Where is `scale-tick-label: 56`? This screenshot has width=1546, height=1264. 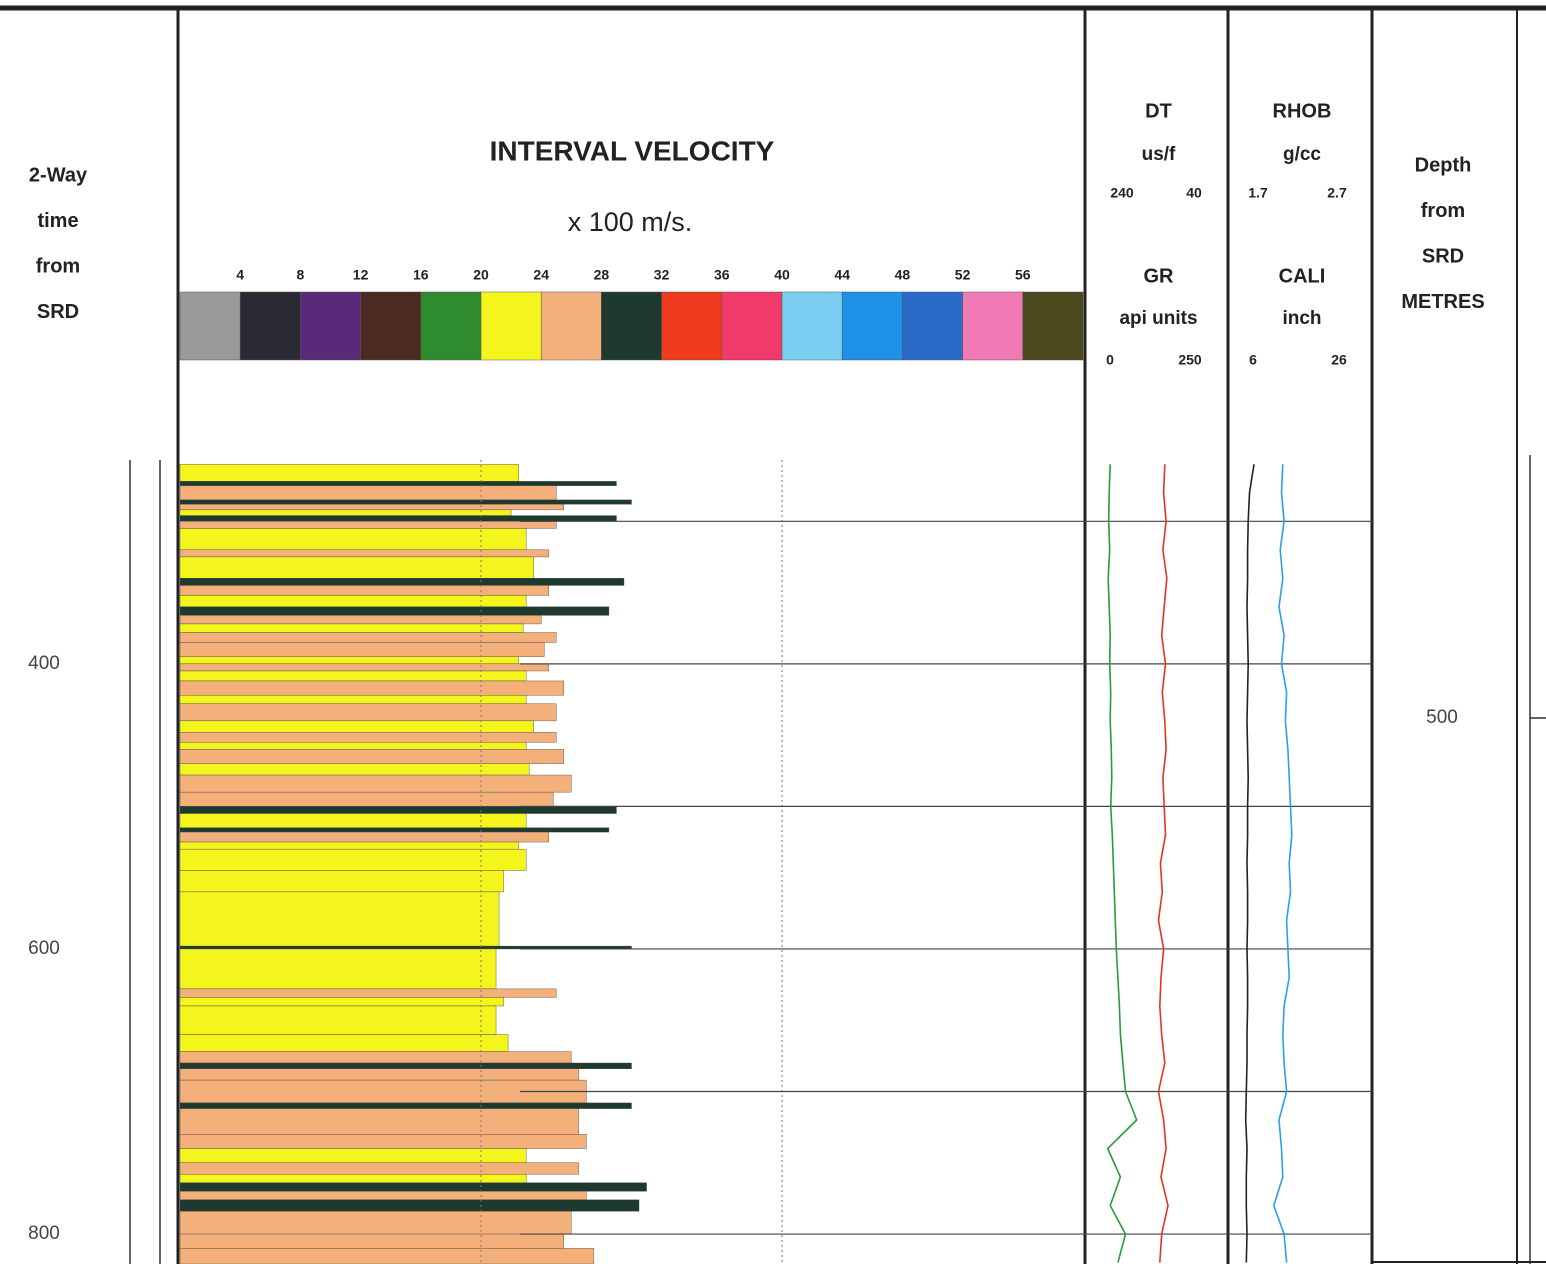
scale-tick-label: 56 is located at coordinates (1023, 275).